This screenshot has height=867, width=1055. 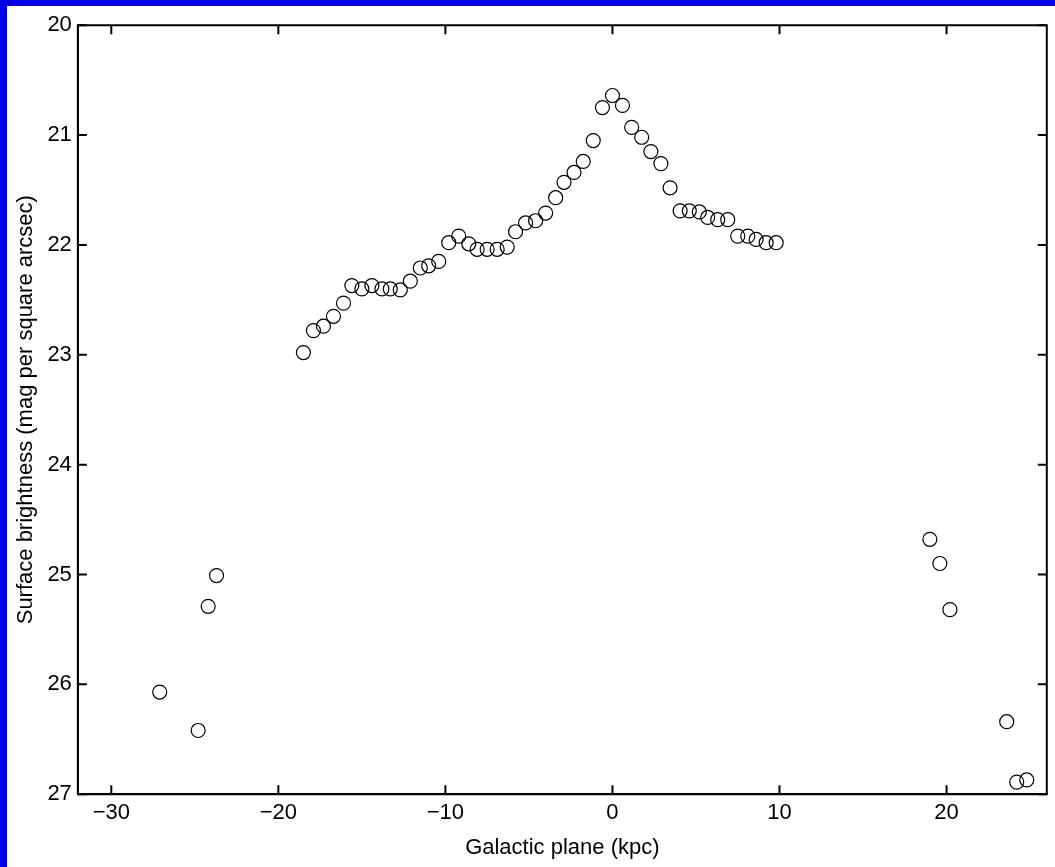 What do you see at coordinates (612, 812) in the screenshot?
I see `x-tick-label: 0` at bounding box center [612, 812].